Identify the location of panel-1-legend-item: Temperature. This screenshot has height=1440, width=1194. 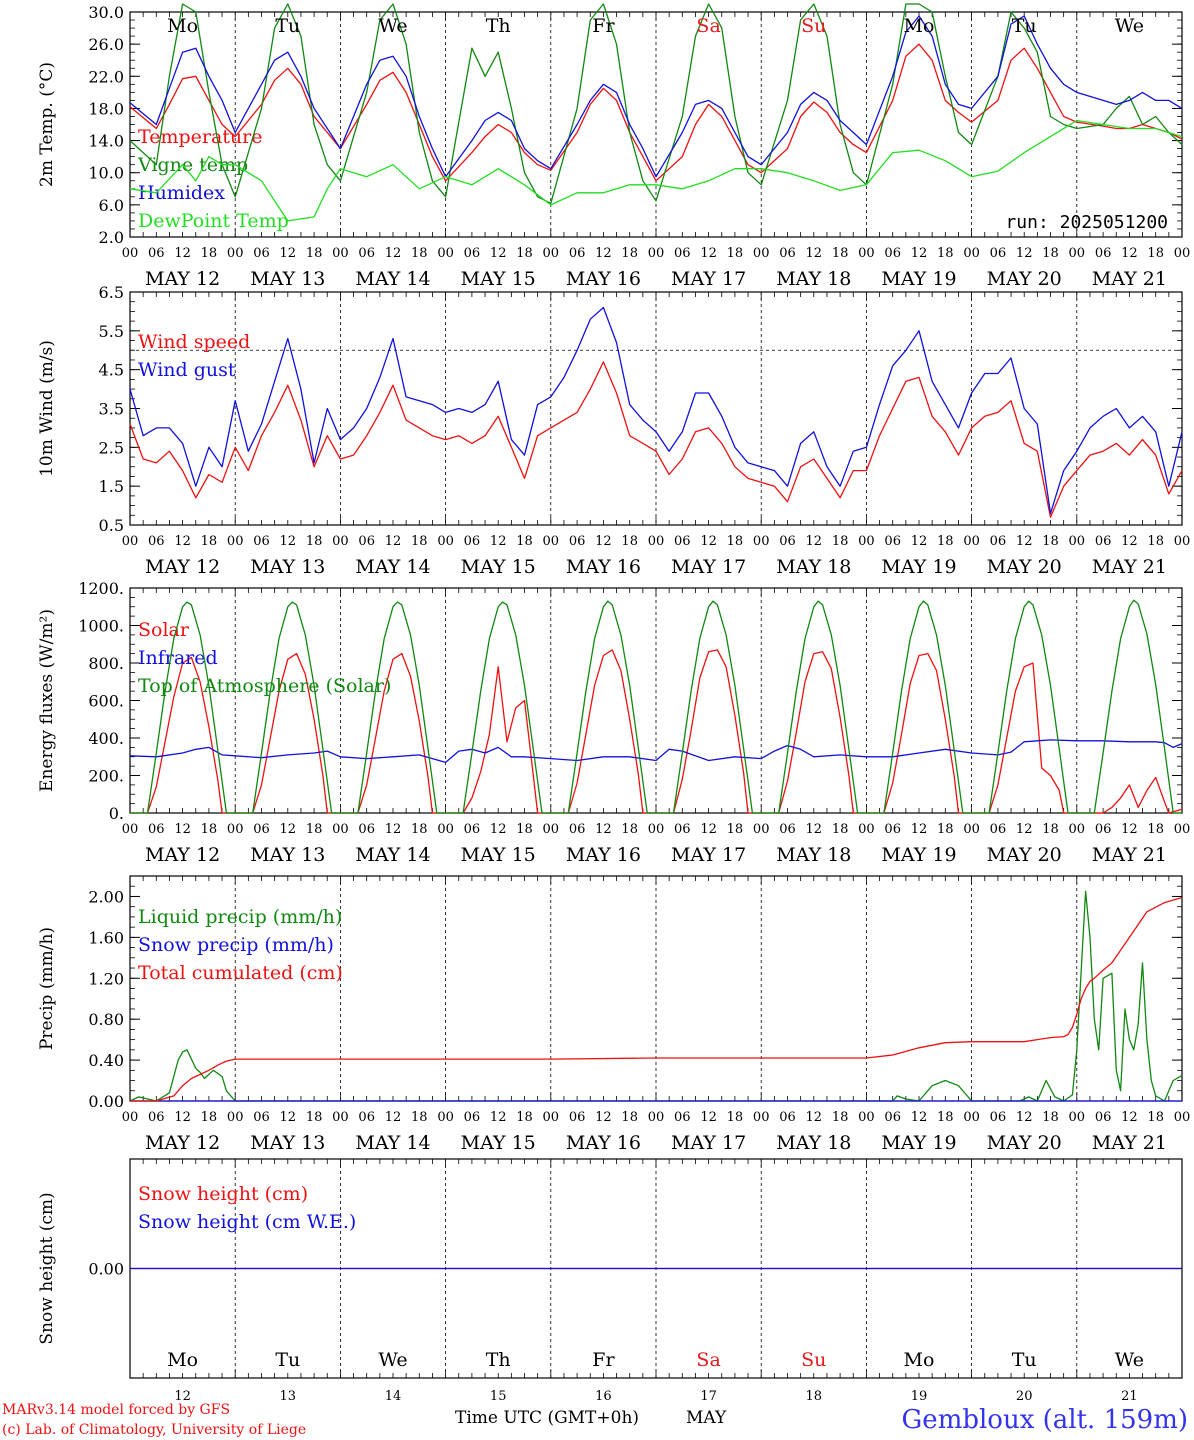
(200, 137).